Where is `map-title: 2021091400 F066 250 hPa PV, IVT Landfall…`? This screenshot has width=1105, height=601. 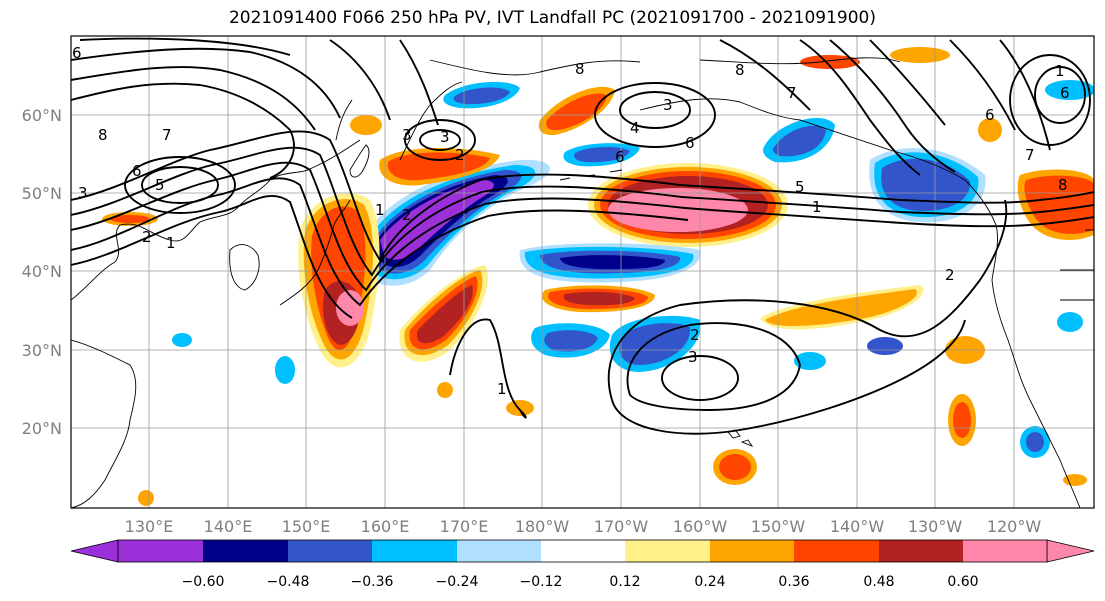 map-title: 2021091400 F066 250 hPa PV, IVT Landfall… is located at coordinates (552, 18).